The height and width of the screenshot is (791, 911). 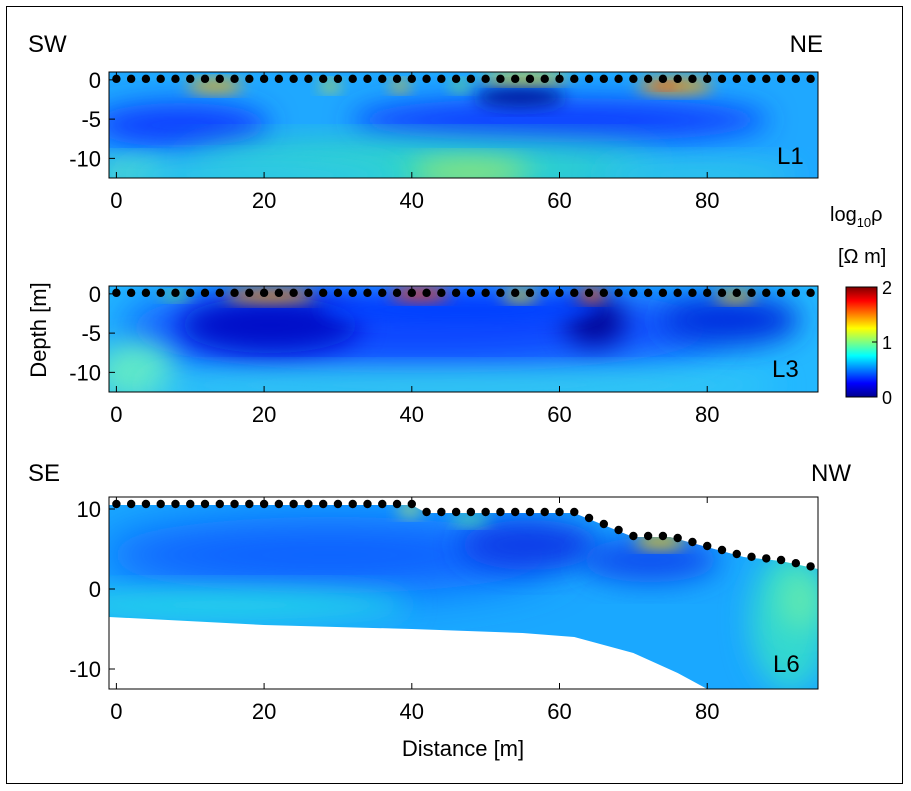 I want to click on colorbar-tick-label: 1, so click(x=887, y=343).